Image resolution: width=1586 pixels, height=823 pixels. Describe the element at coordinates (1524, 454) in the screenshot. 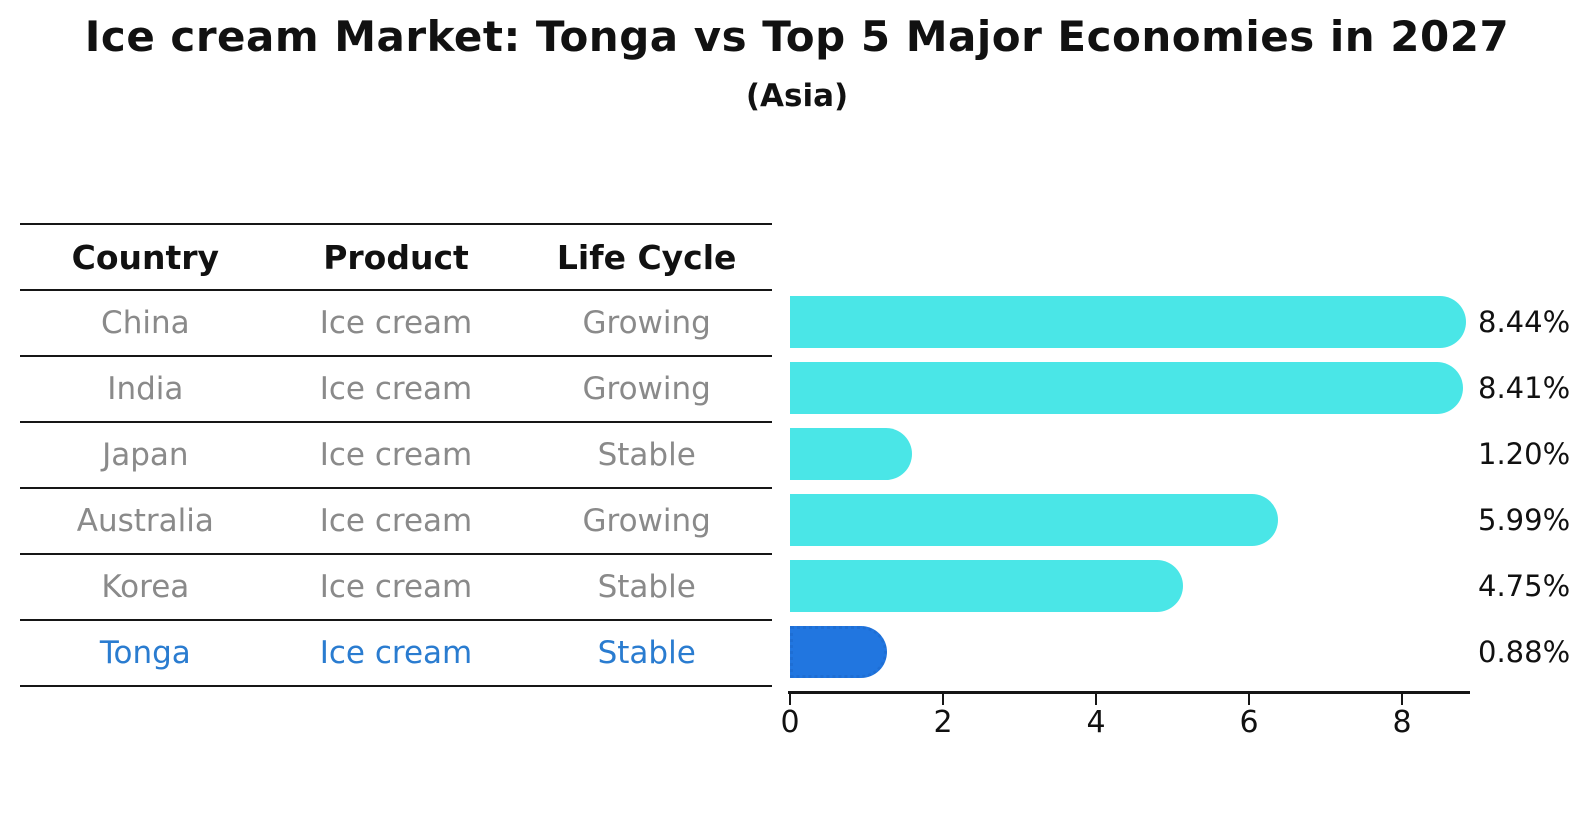

I see `value-label-japan: 1.20%` at that location.